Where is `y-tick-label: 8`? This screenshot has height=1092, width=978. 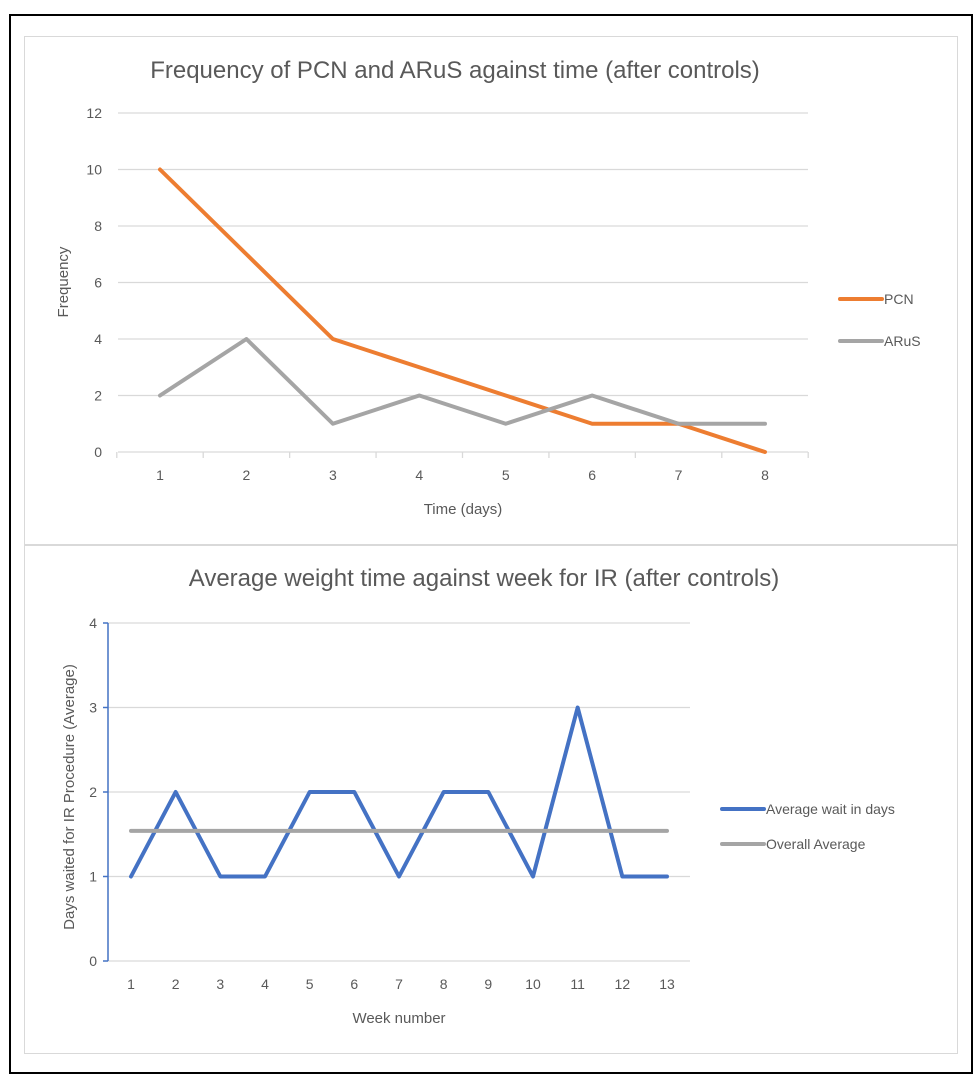 y-tick-label: 8 is located at coordinates (98, 226).